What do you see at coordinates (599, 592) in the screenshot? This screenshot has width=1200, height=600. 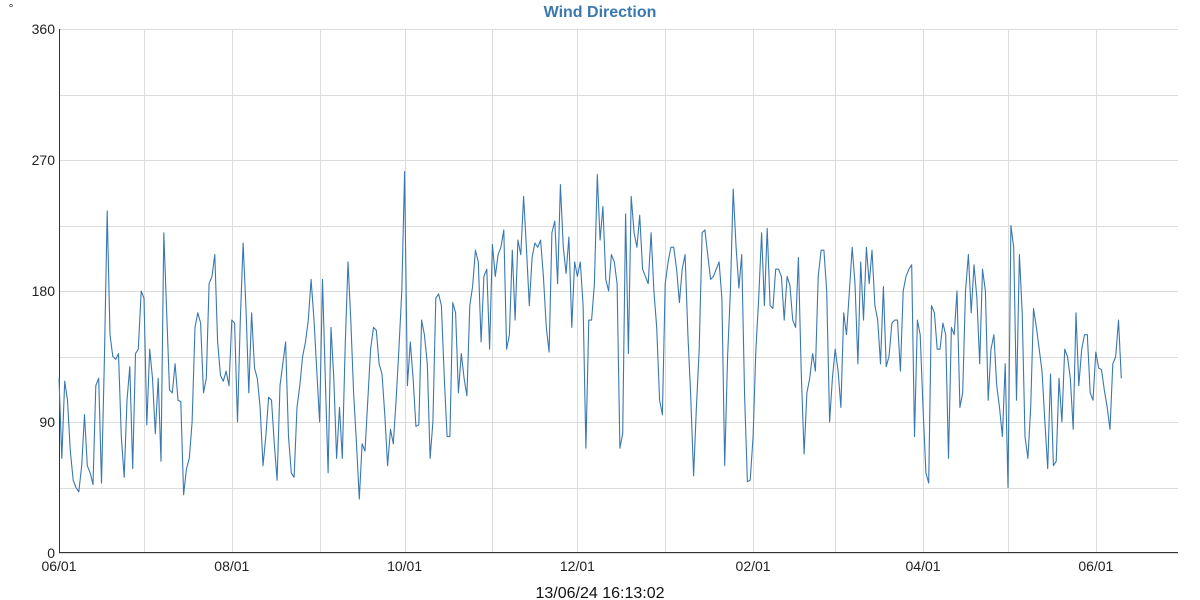 I see `timestamp-footer: 13/06/24 16:13:02` at bounding box center [599, 592].